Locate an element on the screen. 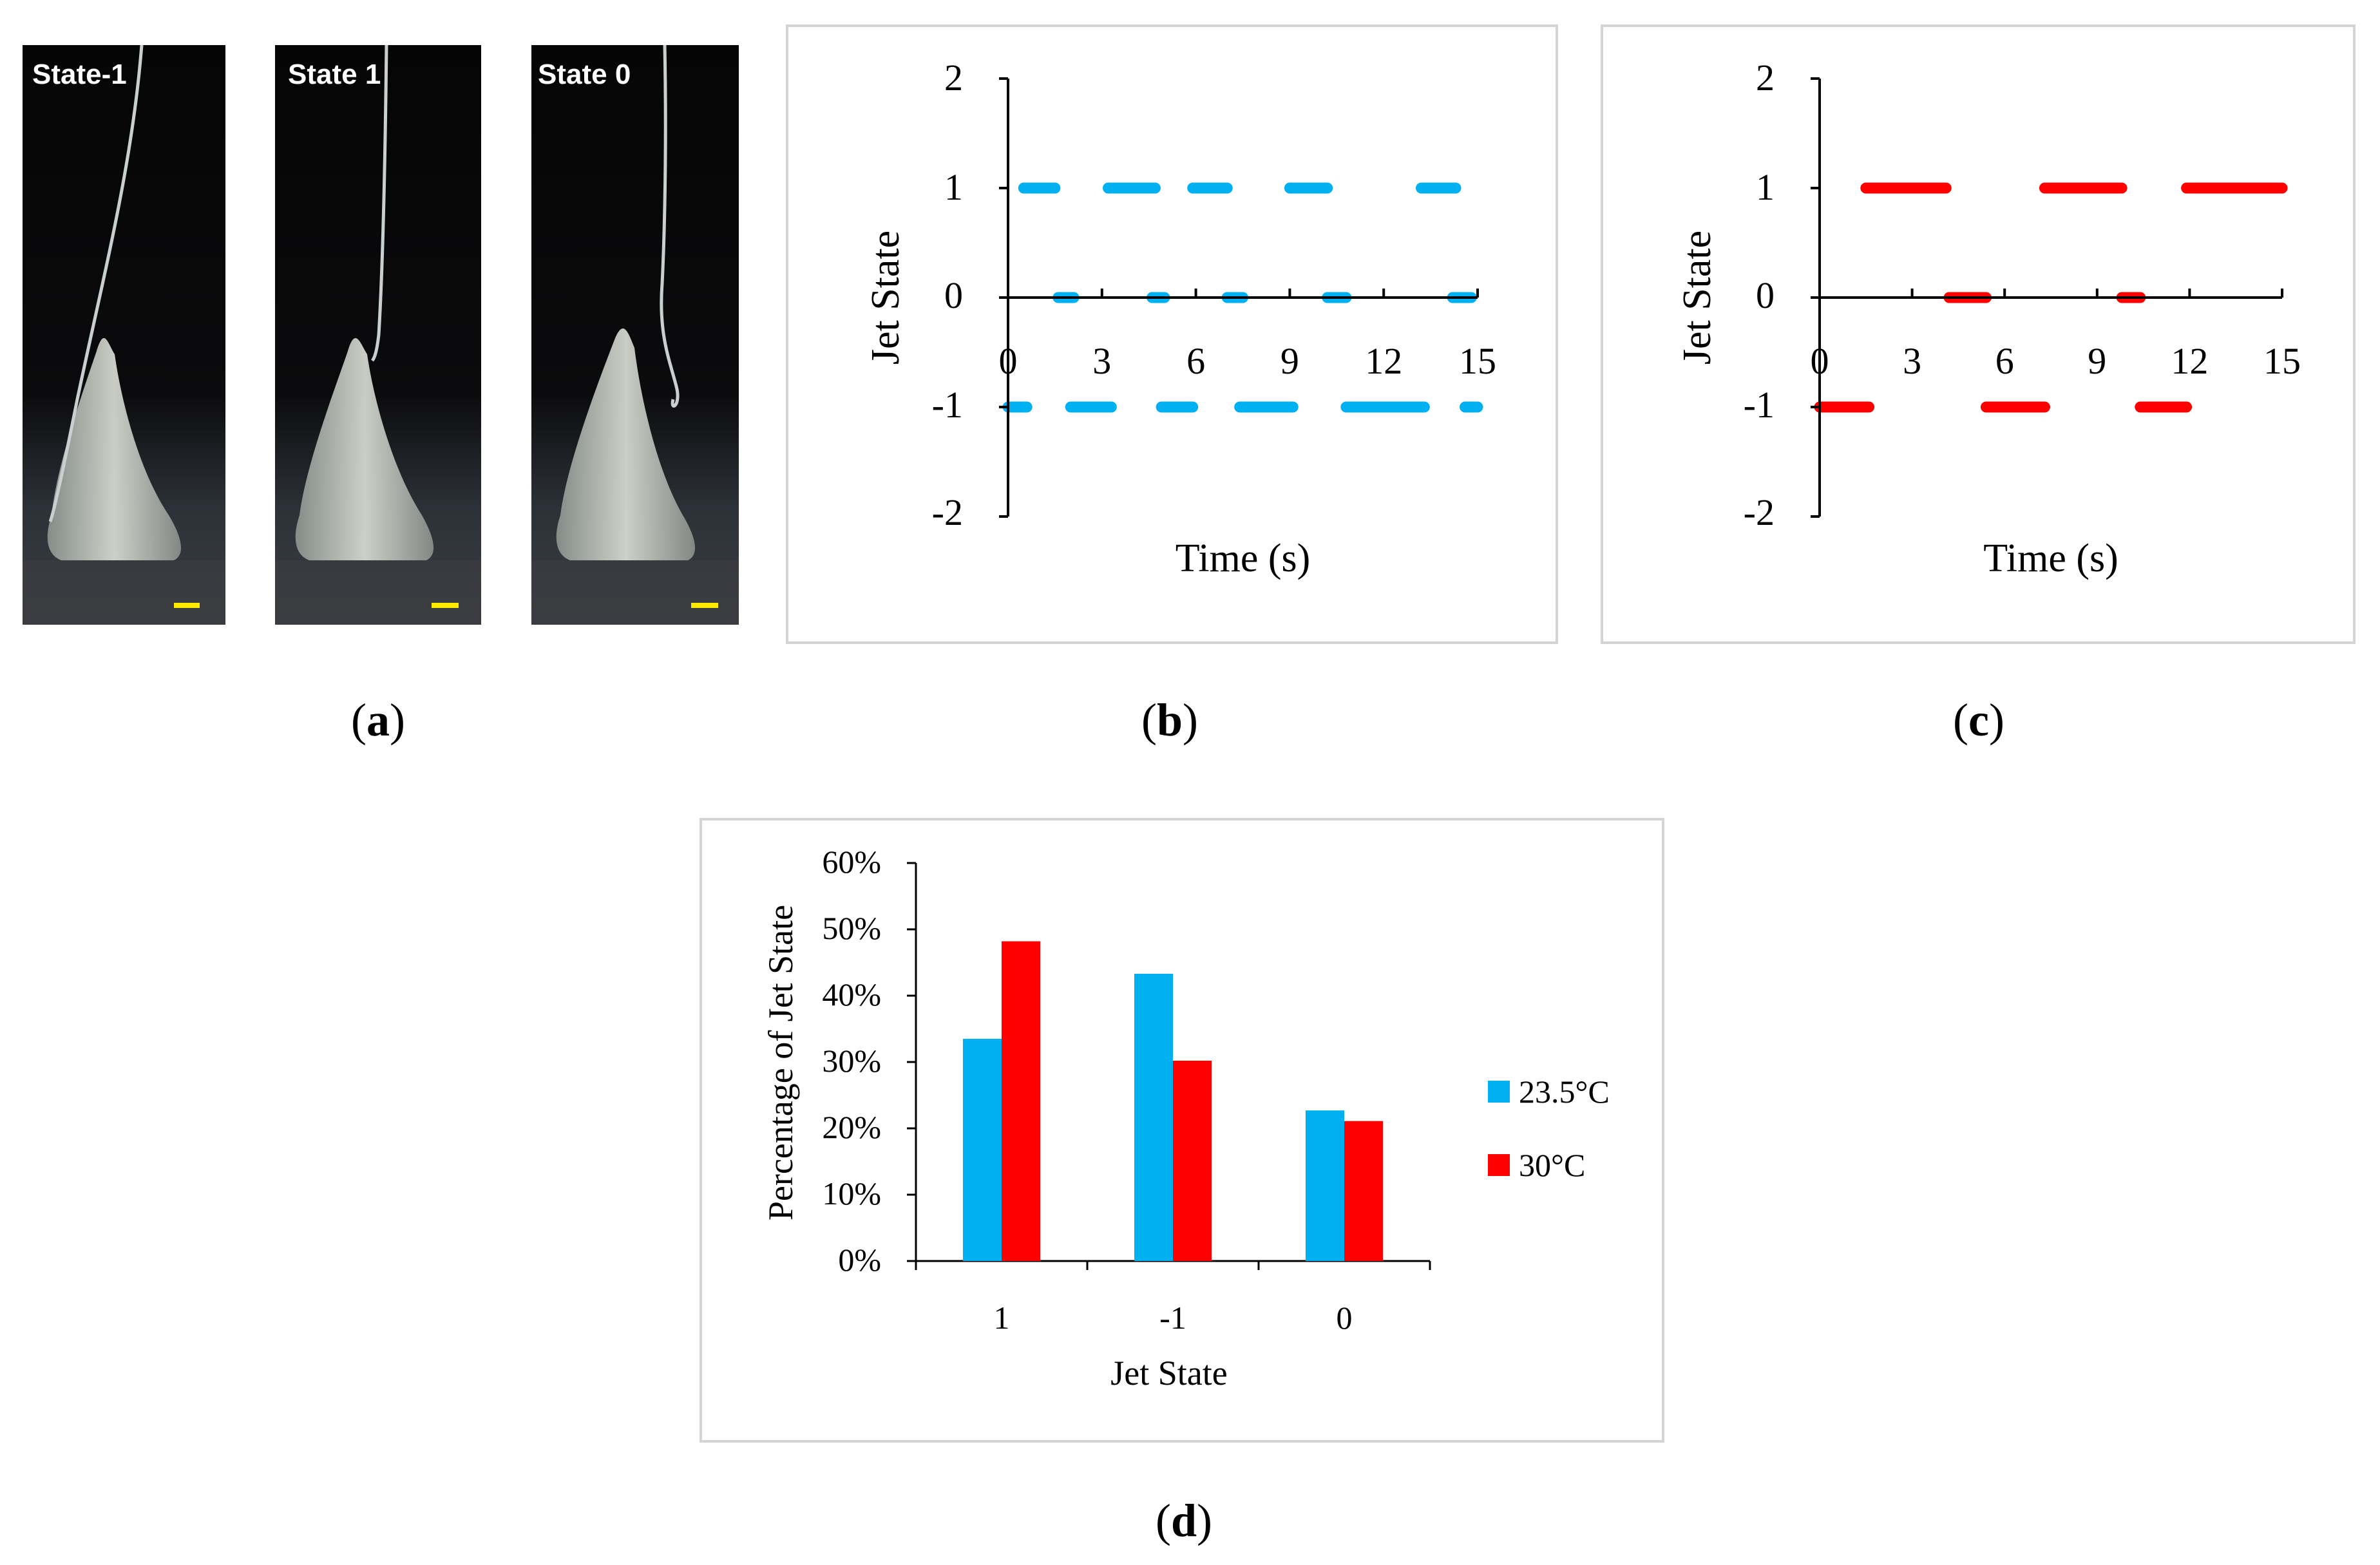 The image size is (2380, 1565). panel-label-c: (c) is located at coordinates (1979, 720).